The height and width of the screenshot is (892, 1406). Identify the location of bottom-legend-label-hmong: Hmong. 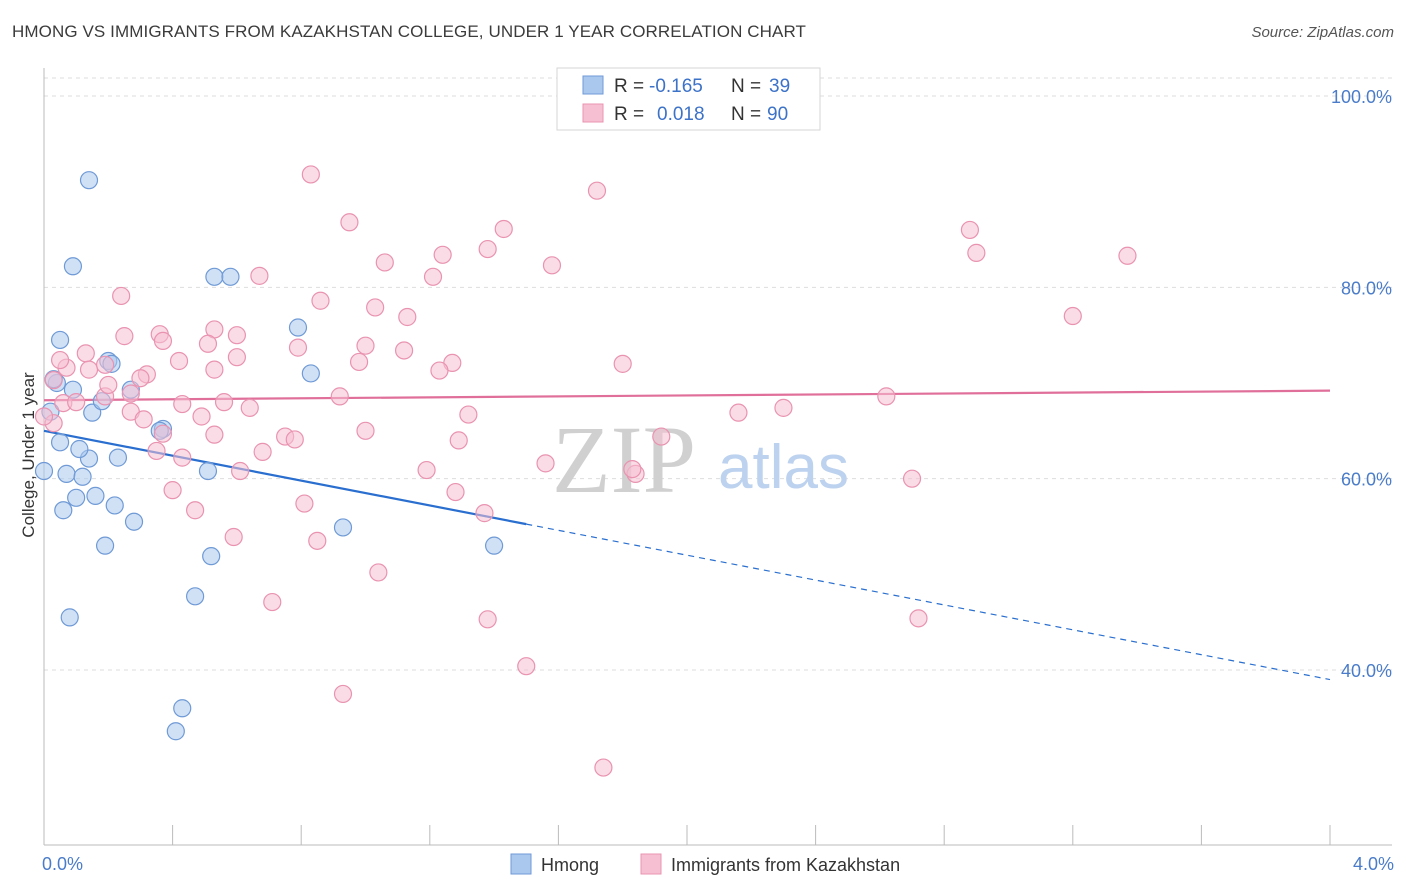
(570, 865).